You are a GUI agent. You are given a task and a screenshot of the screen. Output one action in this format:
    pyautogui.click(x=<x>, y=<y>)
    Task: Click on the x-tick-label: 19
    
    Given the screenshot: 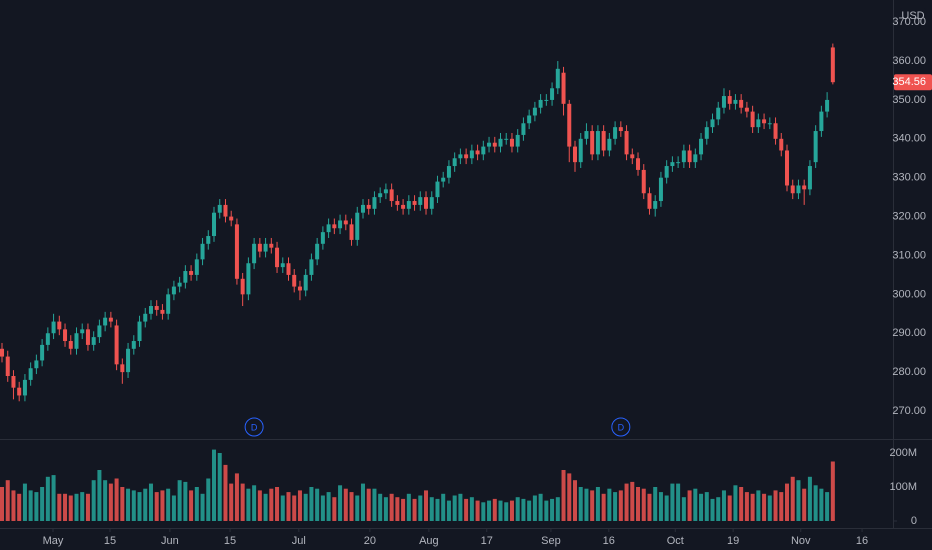 What is the action you would take?
    pyautogui.click(x=733, y=541)
    